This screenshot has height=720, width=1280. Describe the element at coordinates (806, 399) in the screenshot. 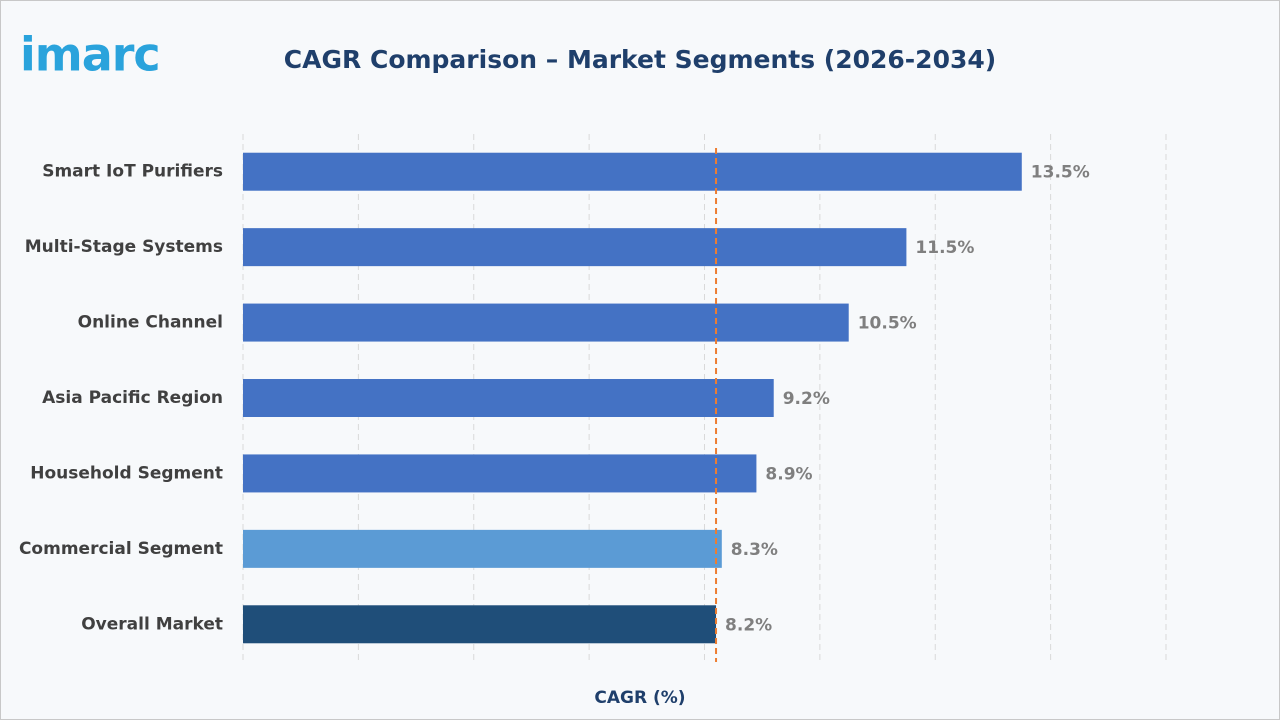

I see `value-label: 9.2%` at that location.